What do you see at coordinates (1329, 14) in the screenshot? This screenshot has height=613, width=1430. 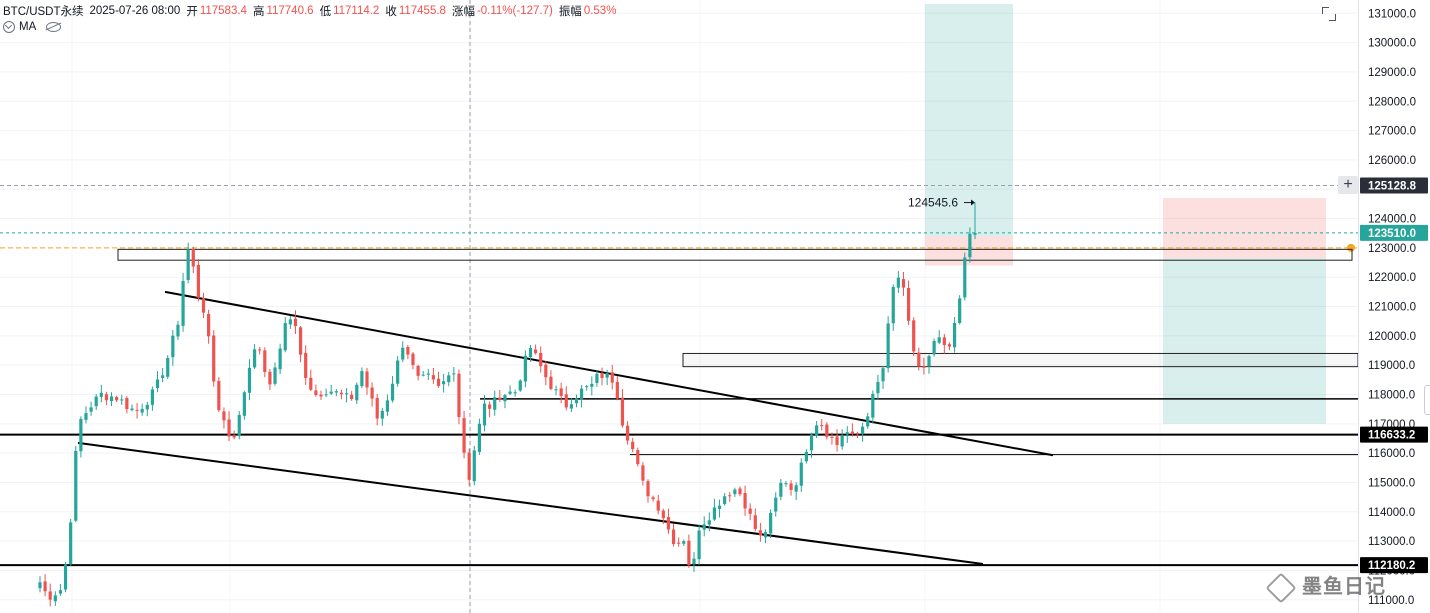 I see `fullscreen-icon` at bounding box center [1329, 14].